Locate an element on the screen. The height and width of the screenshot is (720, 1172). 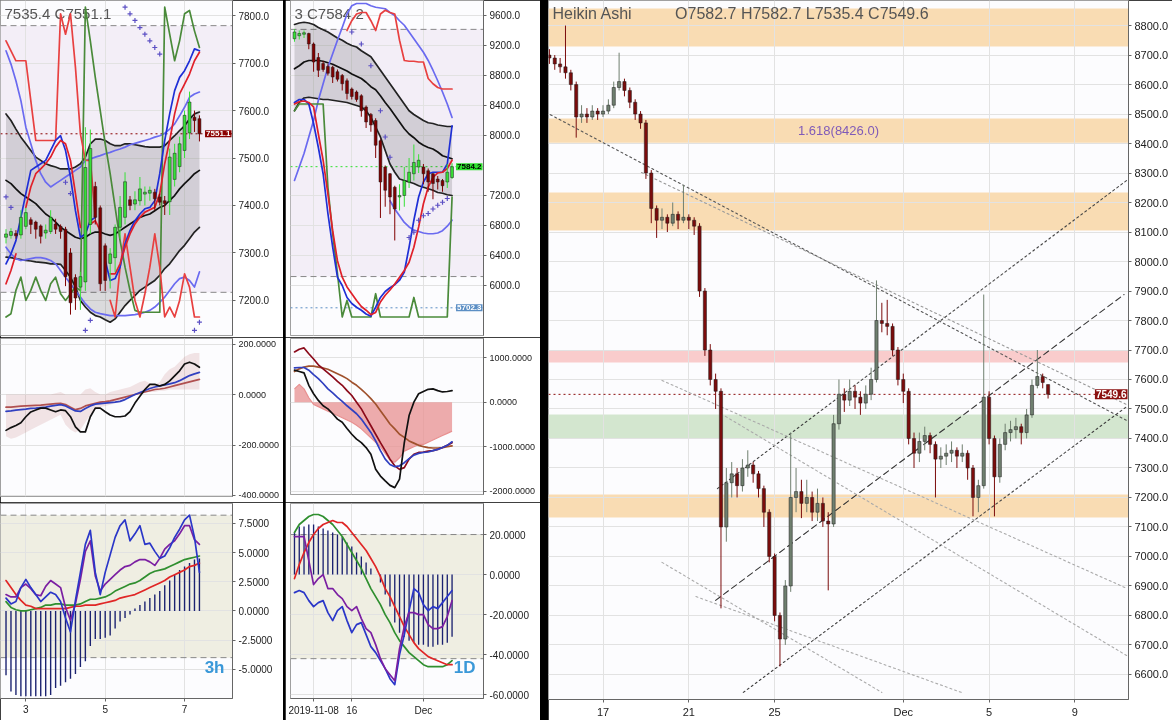
y-tick-label: 6000.0 is located at coordinates (505, 286).